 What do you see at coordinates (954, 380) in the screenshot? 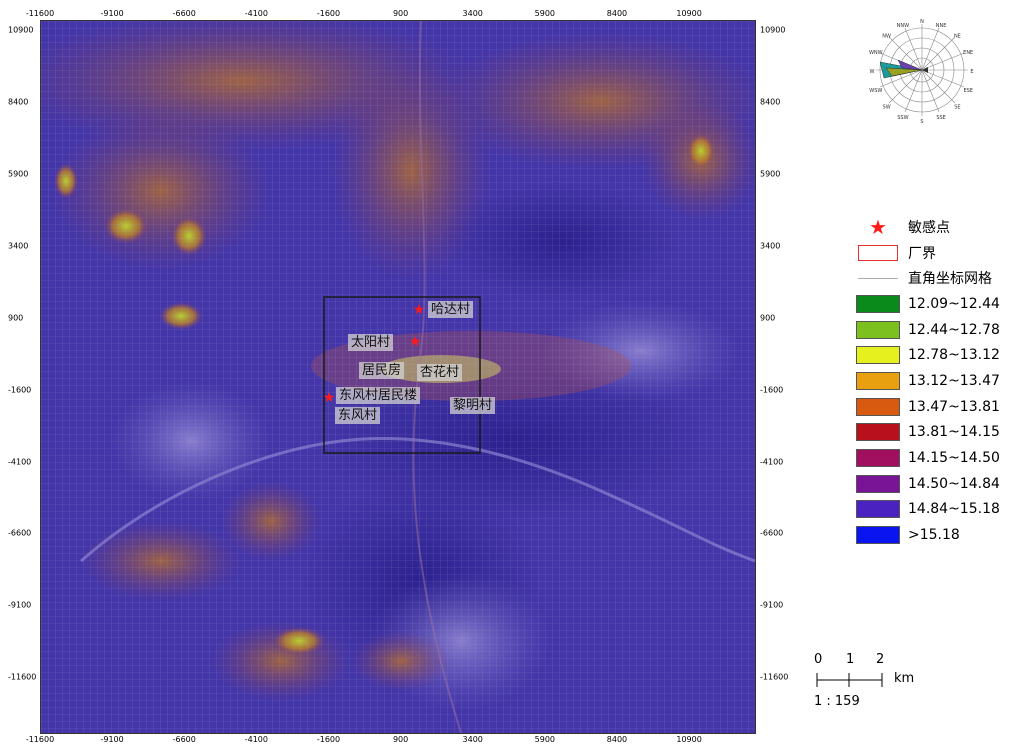
I see `legend-class-label: 13.12~13.47` at bounding box center [954, 380].